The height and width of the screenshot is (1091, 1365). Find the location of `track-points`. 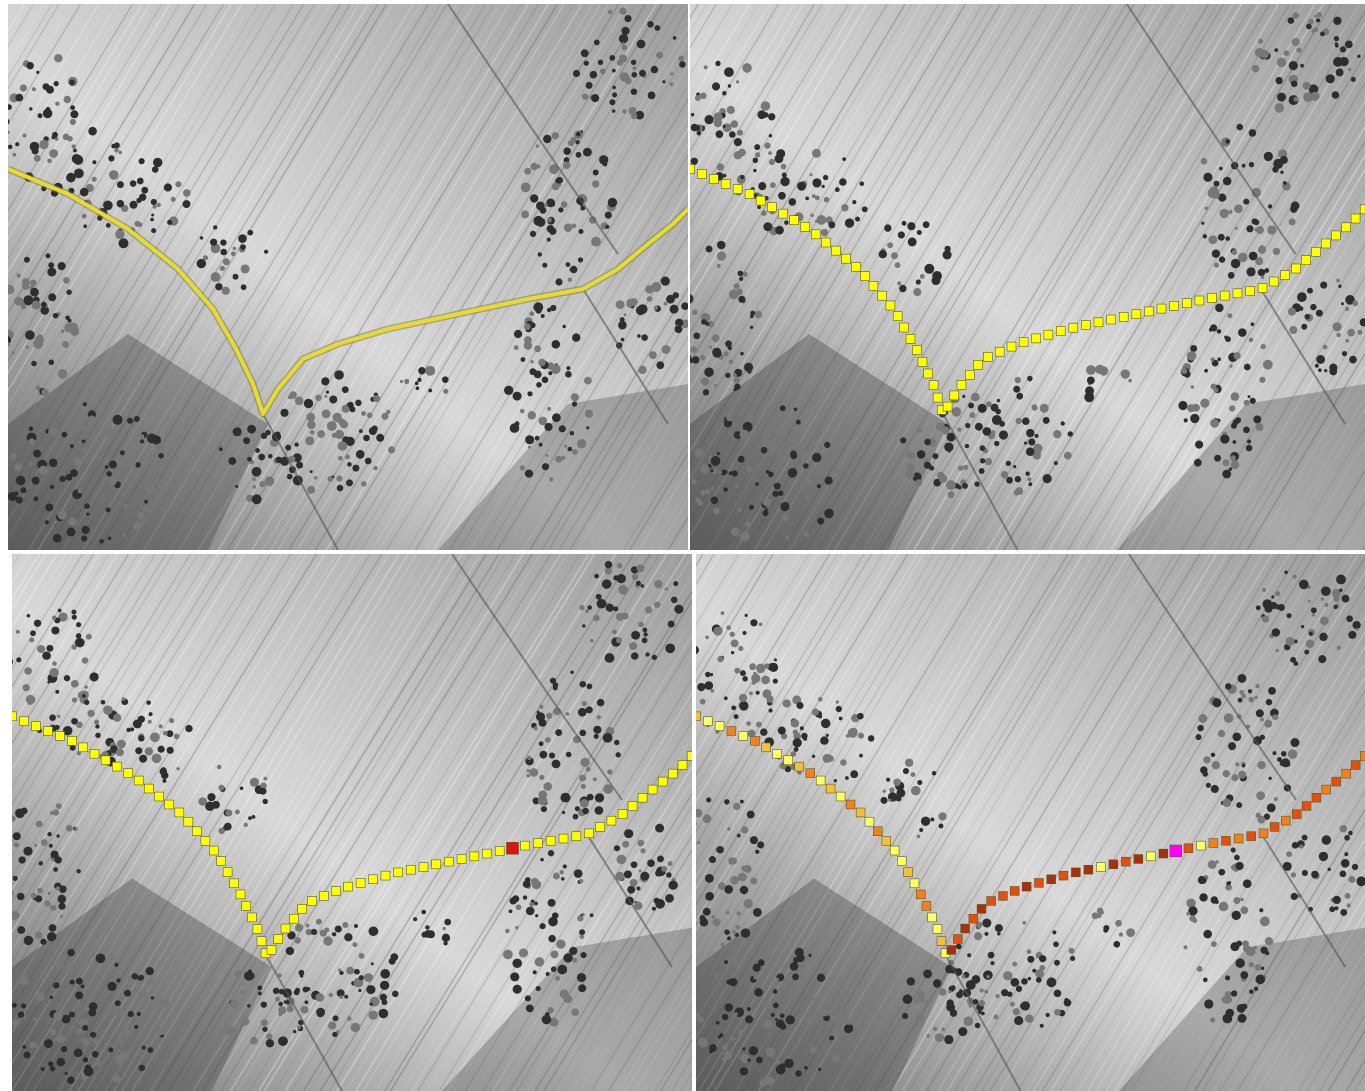

track-points is located at coordinates (352, 834).